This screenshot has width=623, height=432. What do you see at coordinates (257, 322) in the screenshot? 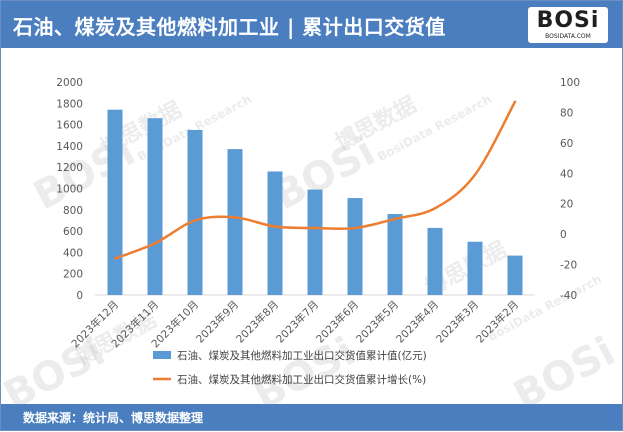
I see `x-tick-label: 2023年8月` at bounding box center [257, 322].